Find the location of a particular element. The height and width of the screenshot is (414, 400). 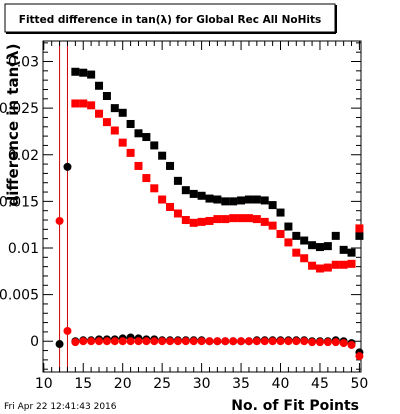

title-frame is located at coordinates (170, 18).